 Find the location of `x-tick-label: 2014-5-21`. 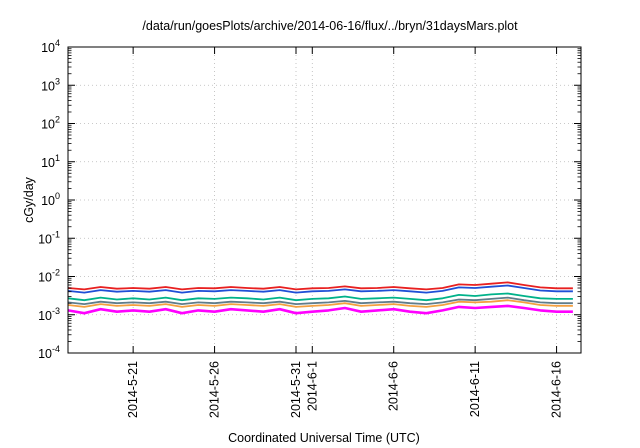

x-tick-label: 2014-5-21 is located at coordinates (133, 389).